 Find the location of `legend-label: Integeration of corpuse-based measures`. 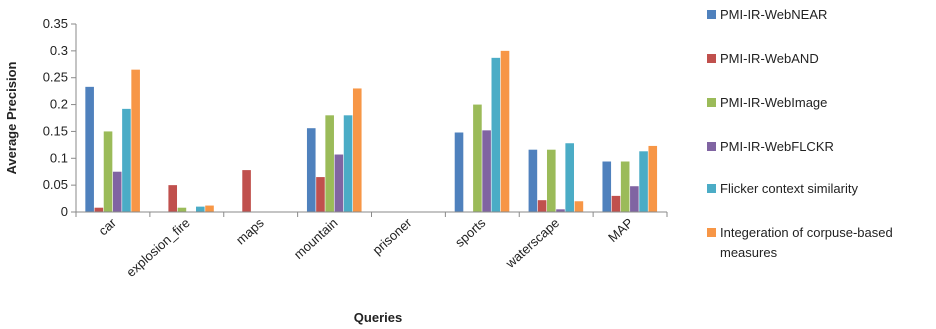

legend-label: Integeration of corpuse-based measures is located at coordinates (806, 242).